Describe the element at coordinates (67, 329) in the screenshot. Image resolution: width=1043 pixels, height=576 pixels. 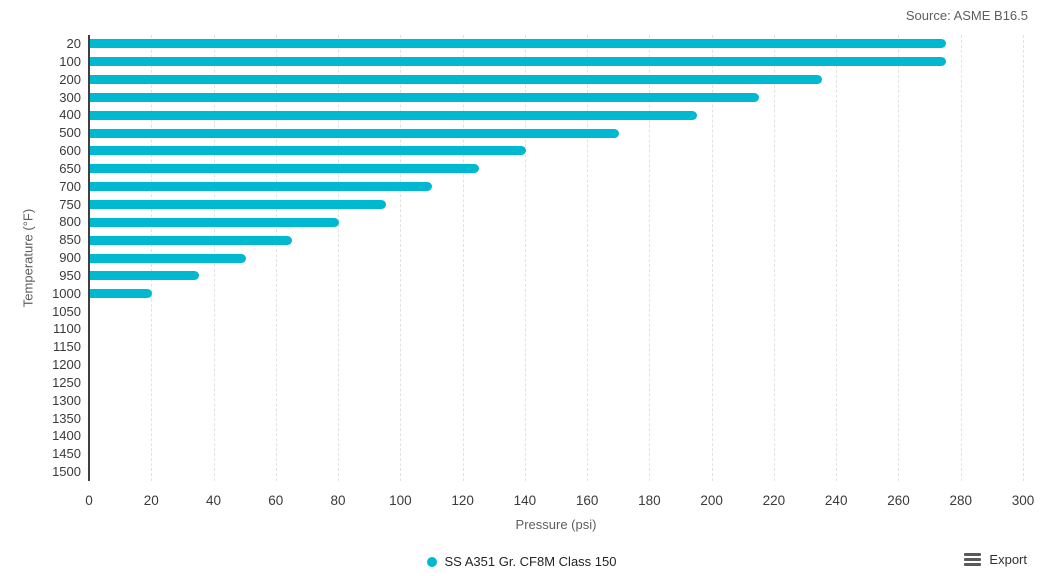
I see `y-tick-label: 1100` at that location.